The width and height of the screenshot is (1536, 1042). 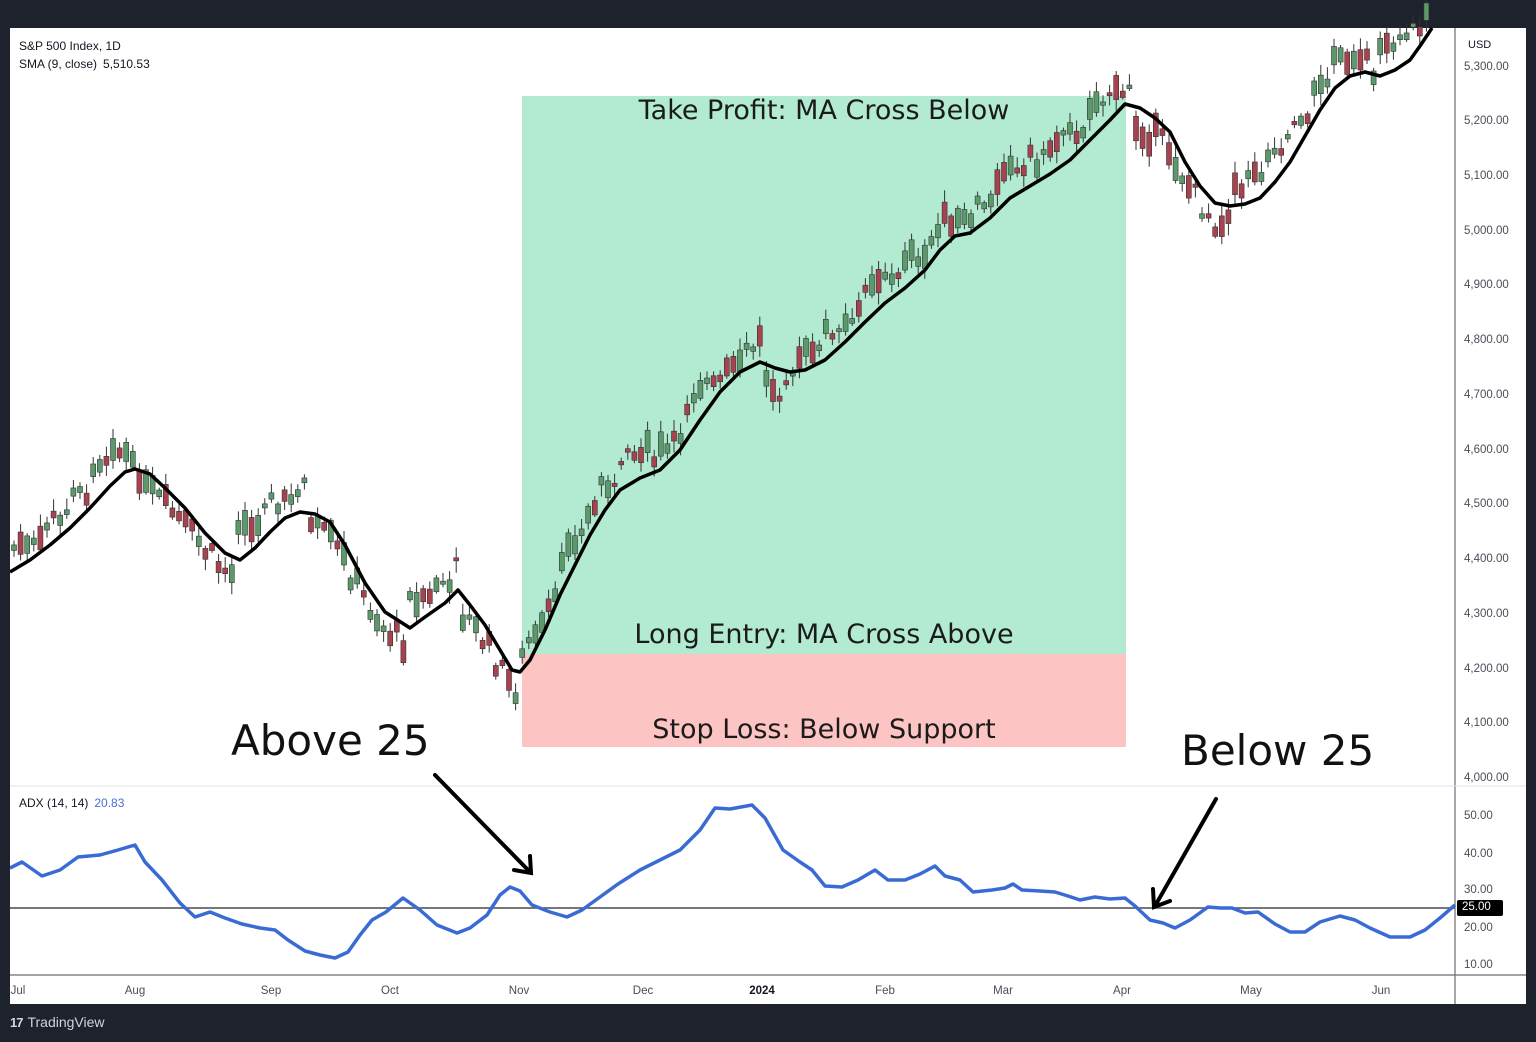 What do you see at coordinates (824, 634) in the screenshot?
I see `long-entry-label: Long Entry: MA Cross Above` at bounding box center [824, 634].